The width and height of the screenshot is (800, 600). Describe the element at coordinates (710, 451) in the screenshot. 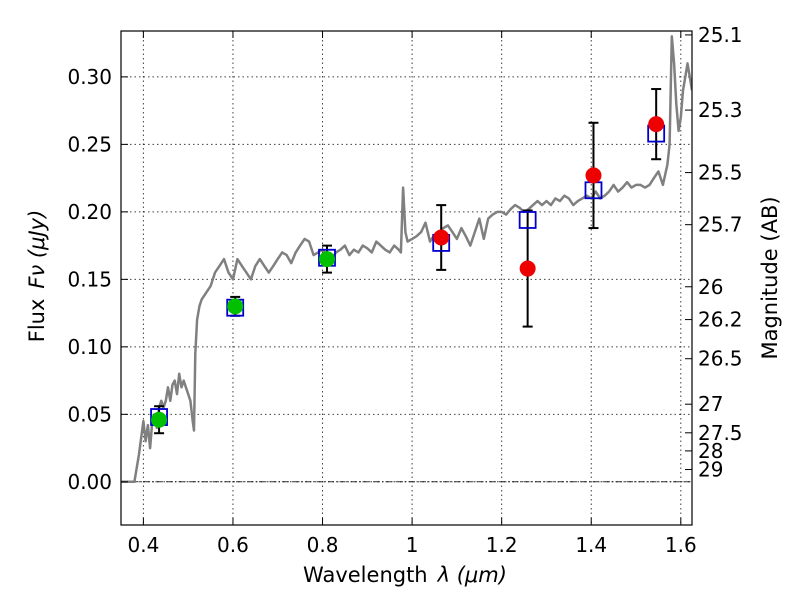

I see `magnitude-tick-label: 28` at that location.